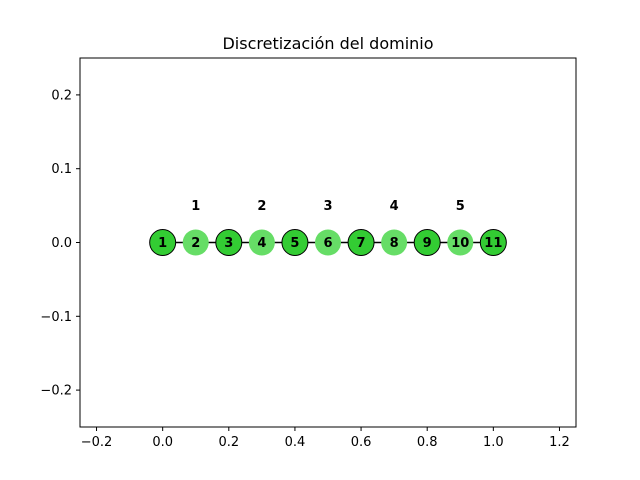 Image resolution: width=640 pixels, height=480 pixels. I want to click on node-label: 10, so click(460, 243).